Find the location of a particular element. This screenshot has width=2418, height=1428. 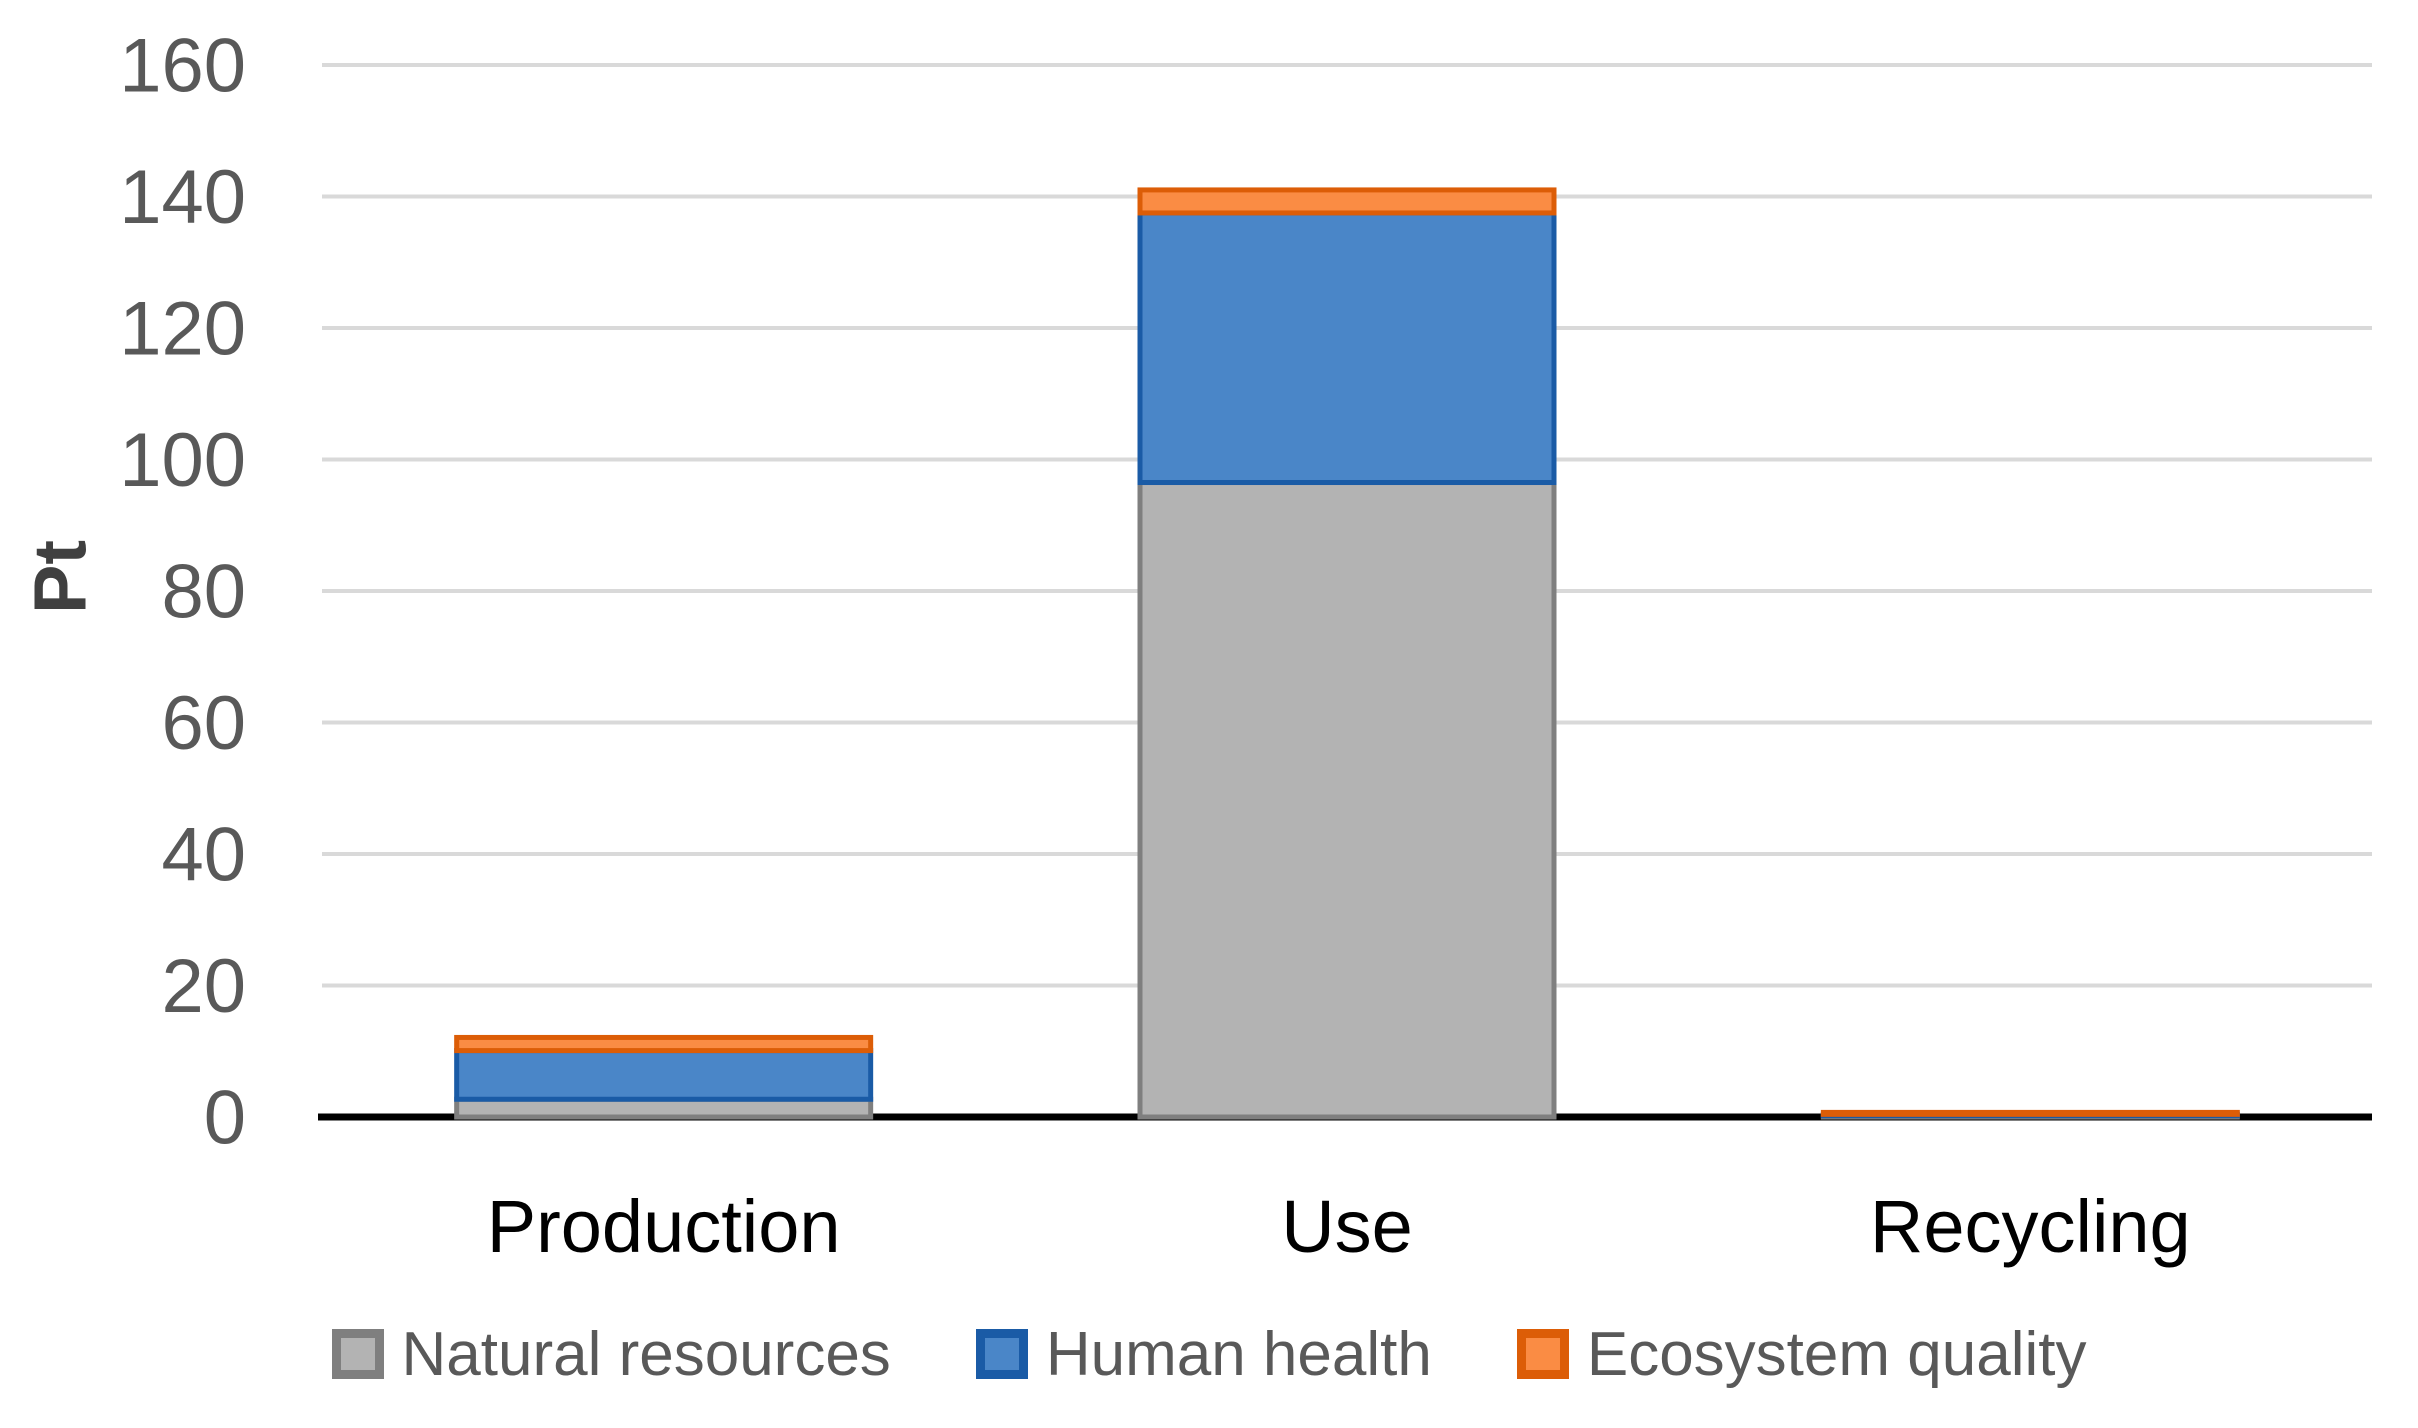

legend-swatch-ecosystem-quality is located at coordinates (1542, 1354).